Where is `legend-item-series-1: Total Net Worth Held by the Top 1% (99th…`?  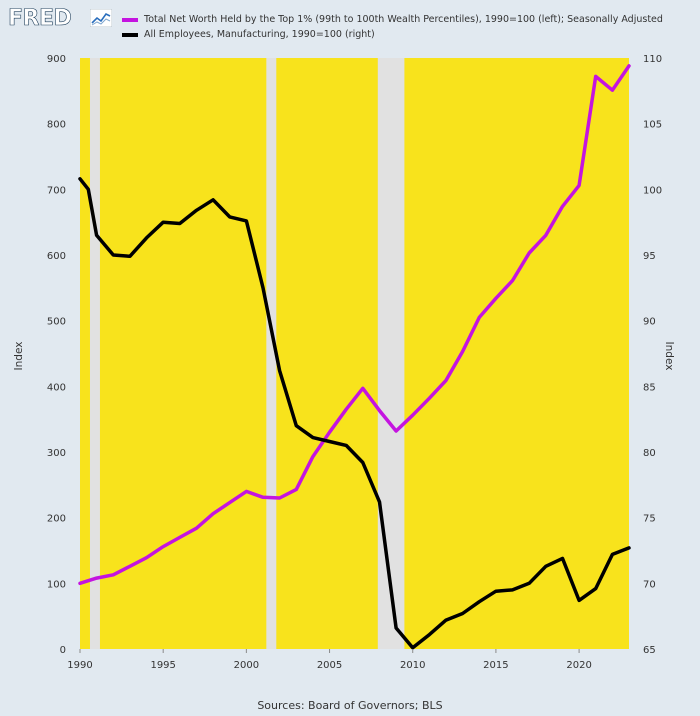 legend-item-series-1: Total Net Worth Held by the Top 1% (99th… is located at coordinates (407, 19).